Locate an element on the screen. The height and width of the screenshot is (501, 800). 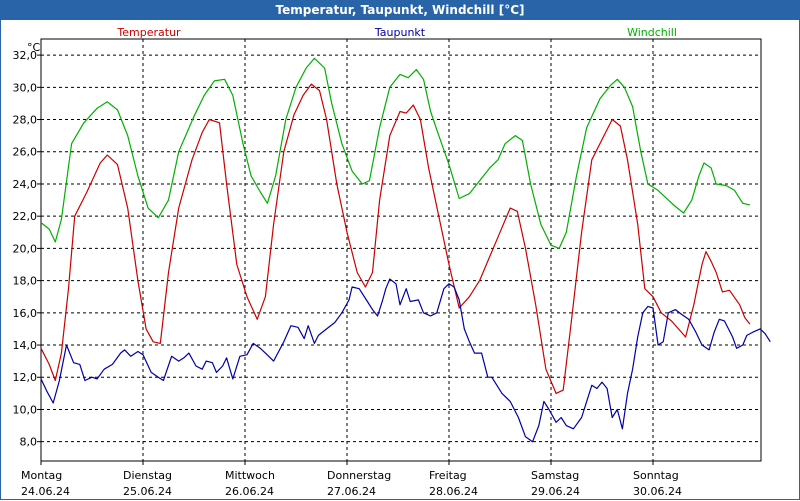
chart-title: Temperatur, Taupunkt, Windchill [°C] is located at coordinates (400, 10).